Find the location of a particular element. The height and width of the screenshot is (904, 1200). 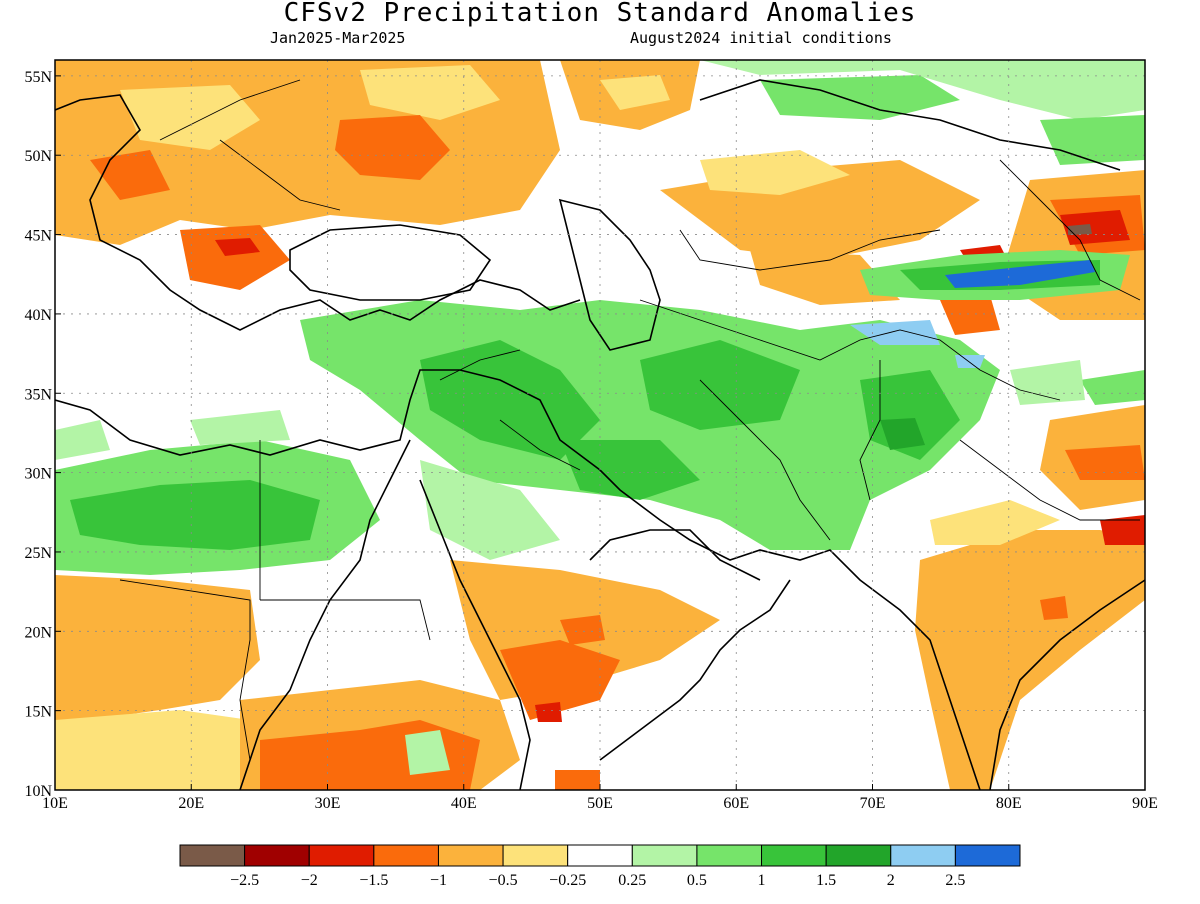

x-axis: 10E 20E 30E 40E 50E 60E 70E 80E 90E is located at coordinates (600, 798).